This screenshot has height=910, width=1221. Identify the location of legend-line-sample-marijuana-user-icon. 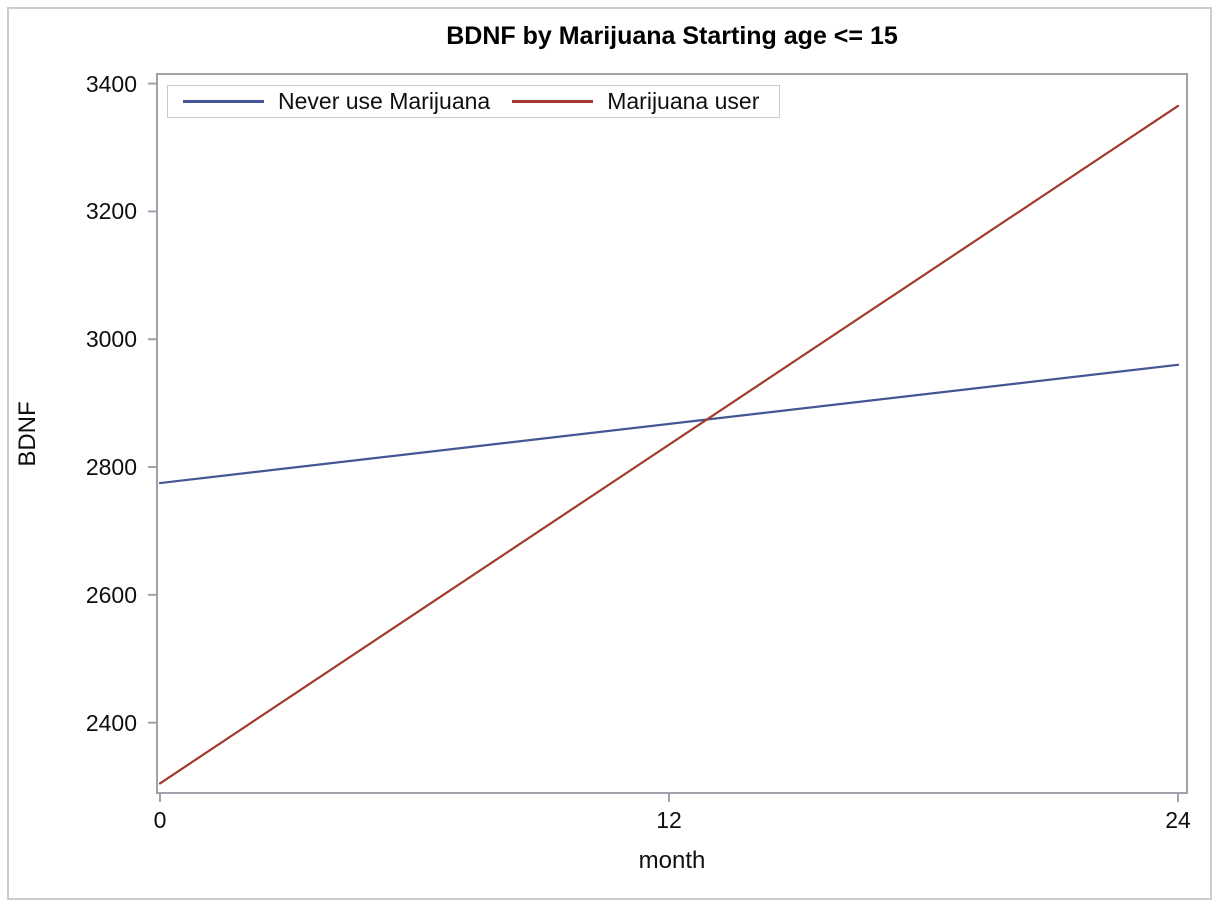
(553, 101).